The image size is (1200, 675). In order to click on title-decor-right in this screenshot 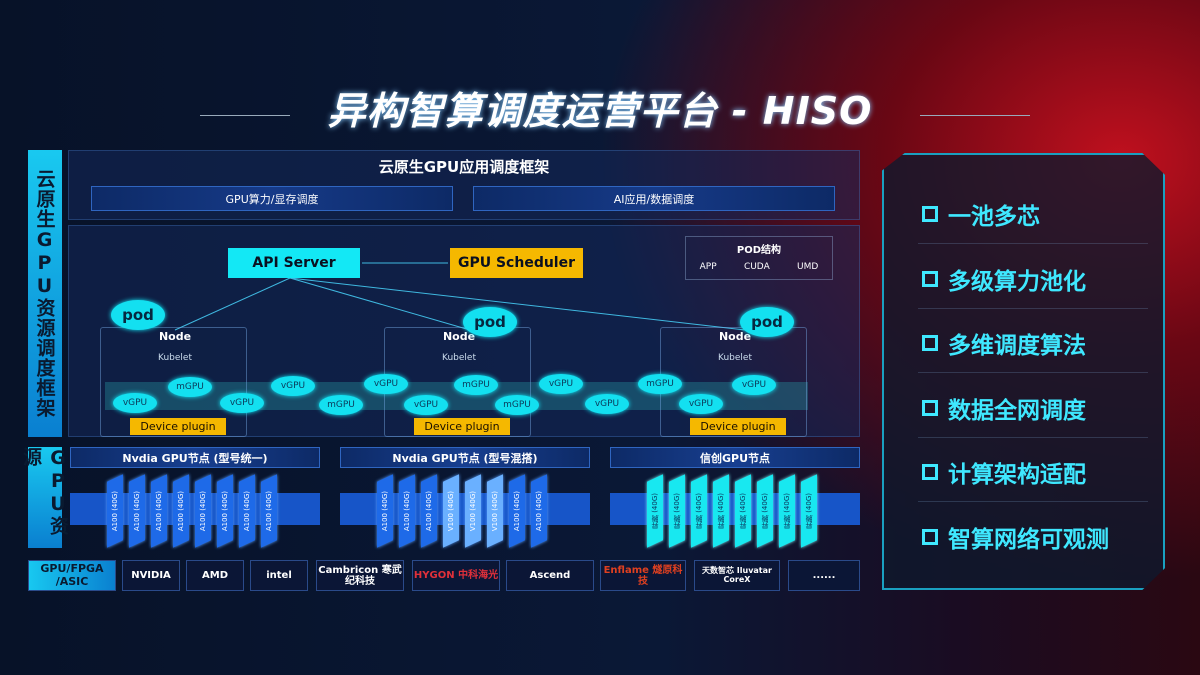, I will do `click(975, 115)`.